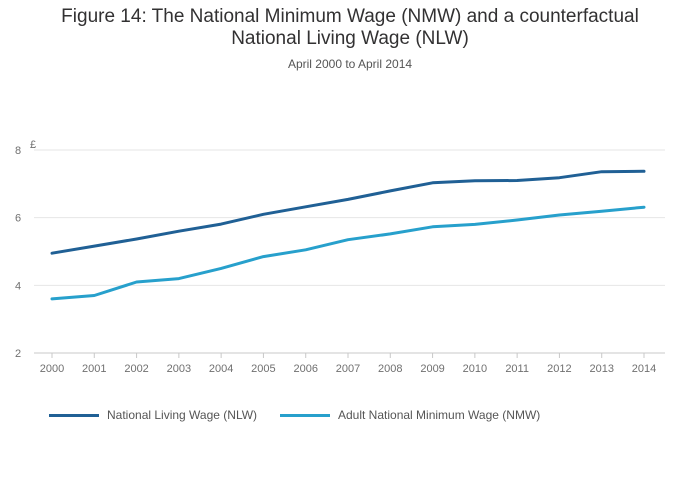  Describe the element at coordinates (475, 369) in the screenshot. I see `x-tick-label: 2010` at that location.